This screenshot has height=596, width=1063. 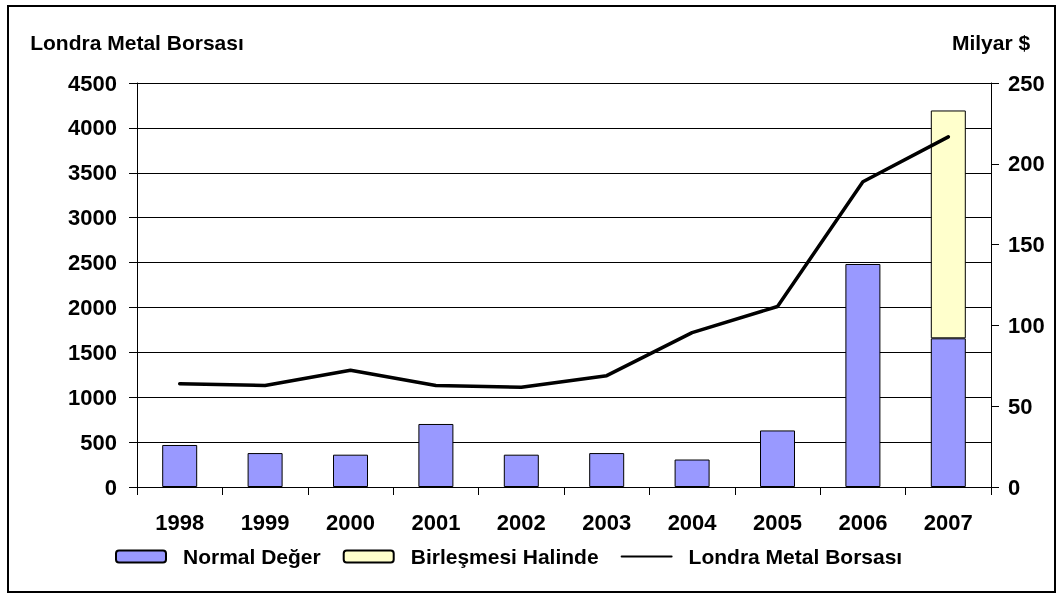 I want to click on y-tick-label: 2000, so click(x=92, y=307).